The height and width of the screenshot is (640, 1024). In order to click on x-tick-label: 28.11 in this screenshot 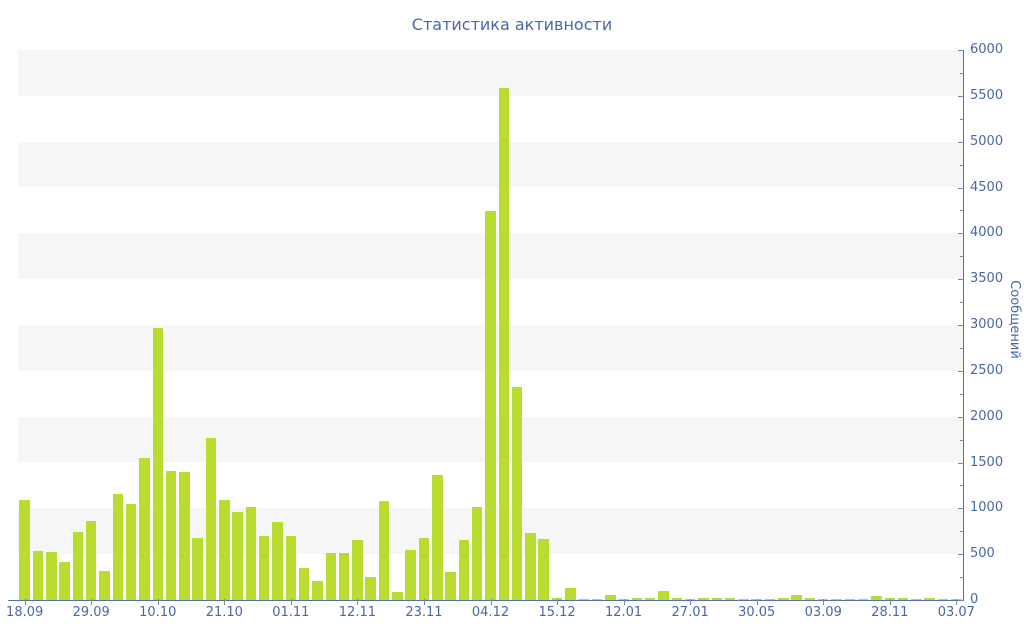, I will do `click(890, 612)`.